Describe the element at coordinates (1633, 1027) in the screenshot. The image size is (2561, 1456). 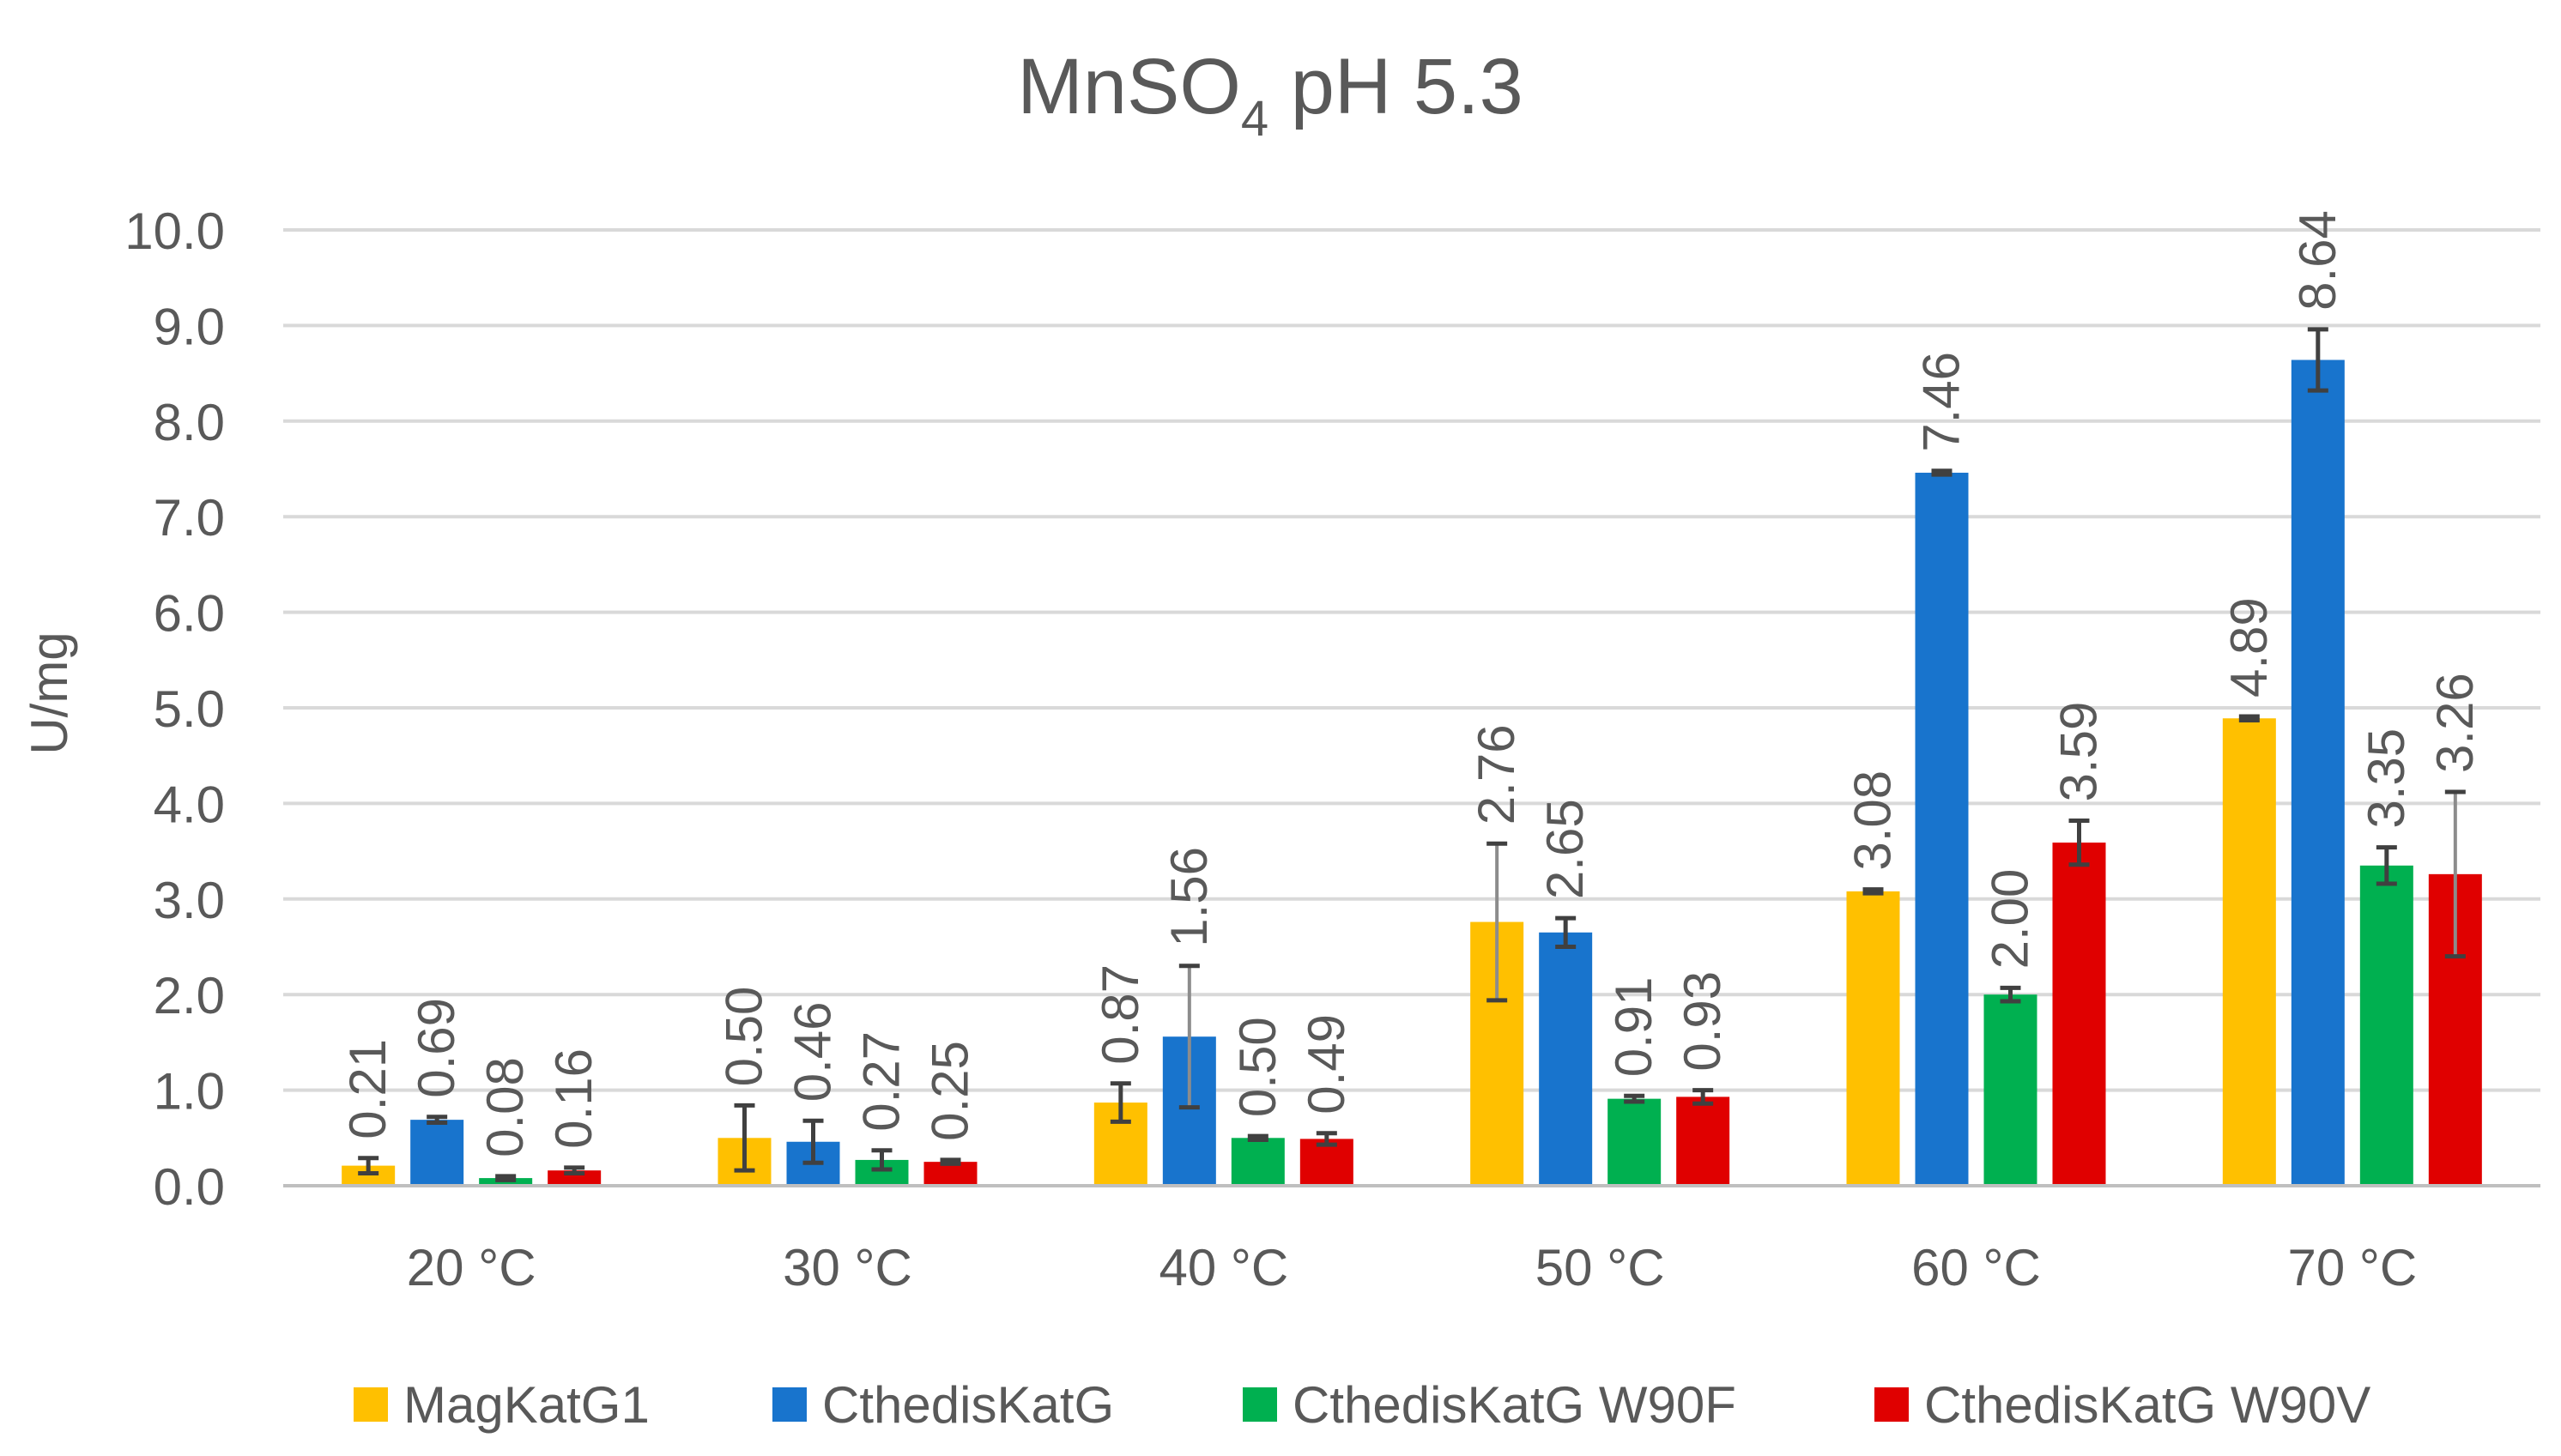
I see `data-label: 0.91` at that location.